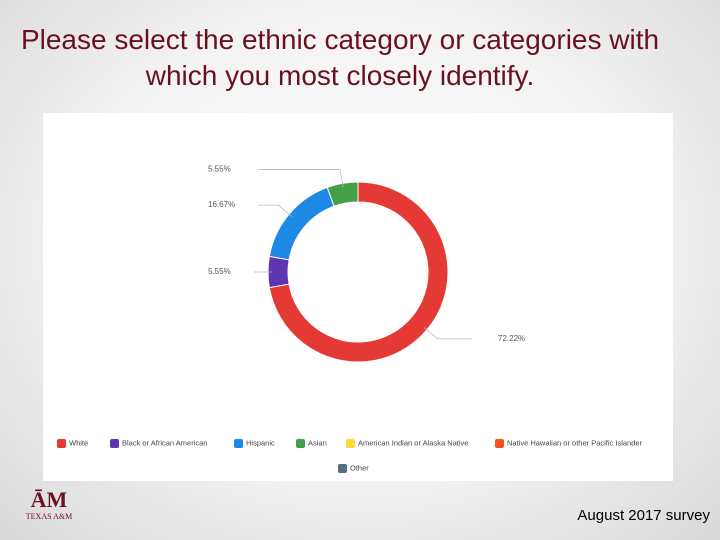 The width and height of the screenshot is (720, 540). Describe the element at coordinates (260, 442) in the screenshot. I see `legend-label: Hispanic` at that location.